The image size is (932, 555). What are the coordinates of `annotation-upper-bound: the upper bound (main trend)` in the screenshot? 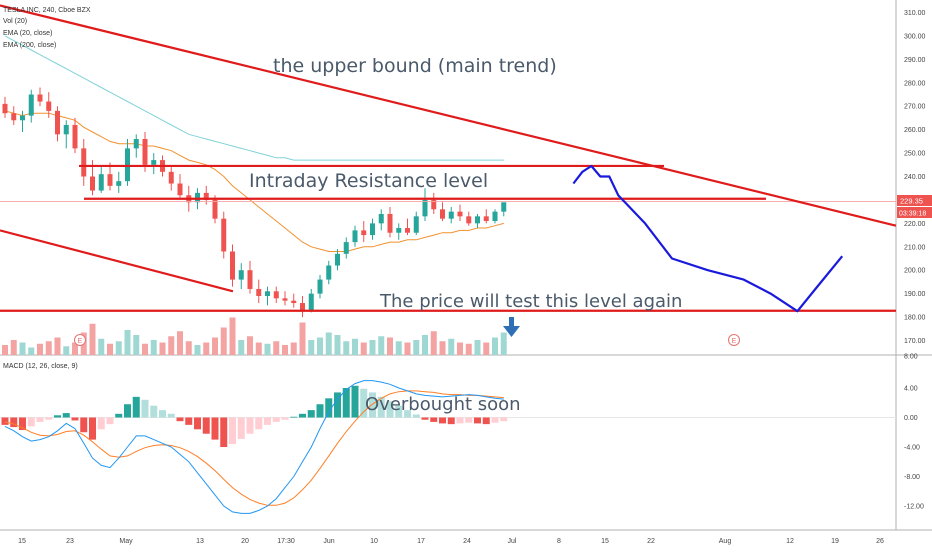 It's located at (415, 66).